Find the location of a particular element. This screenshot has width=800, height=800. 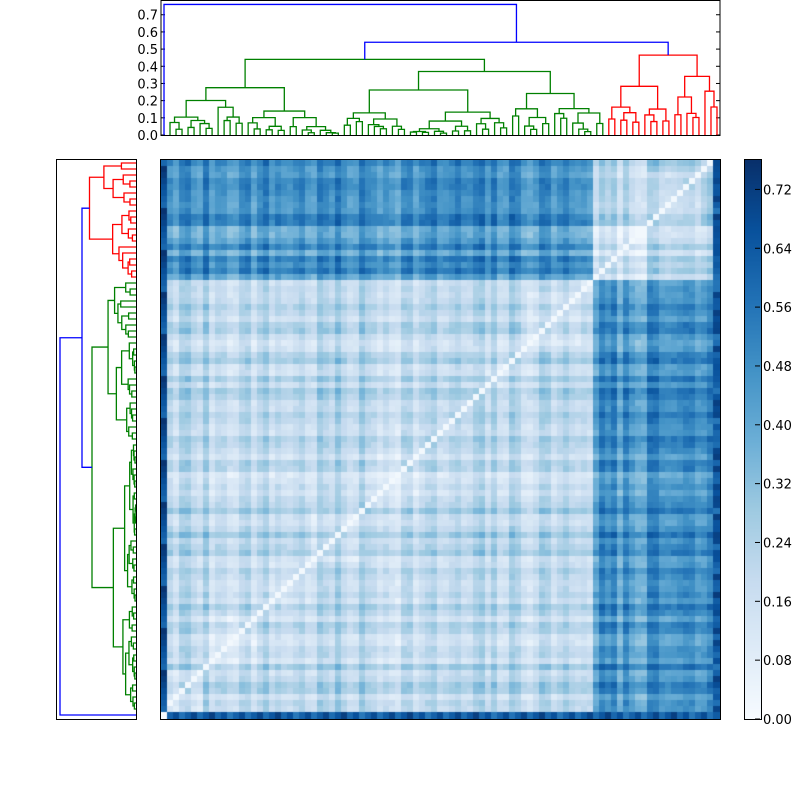

colorbar-tick-label: 0.08 is located at coordinates (777, 661).